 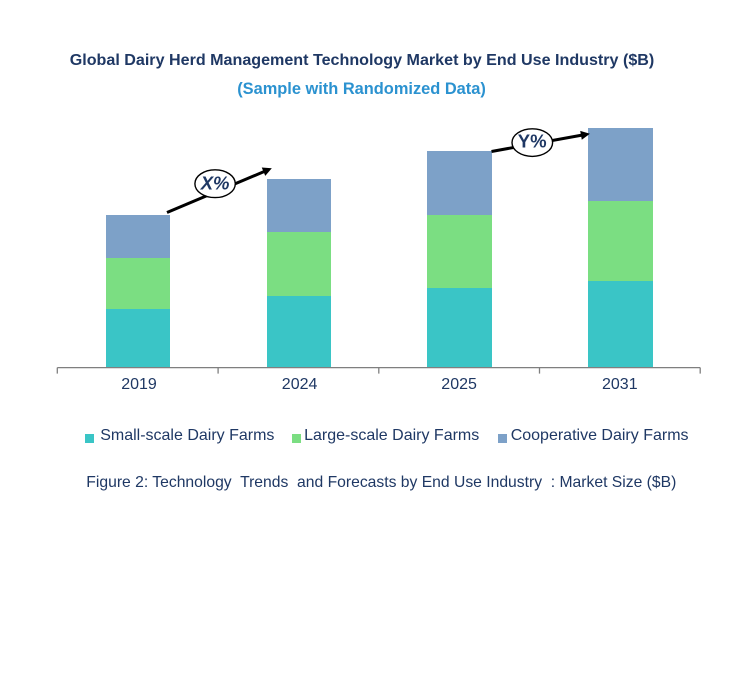 What do you see at coordinates (215, 182) in the screenshot?
I see `svg-text: X%` at bounding box center [215, 182].